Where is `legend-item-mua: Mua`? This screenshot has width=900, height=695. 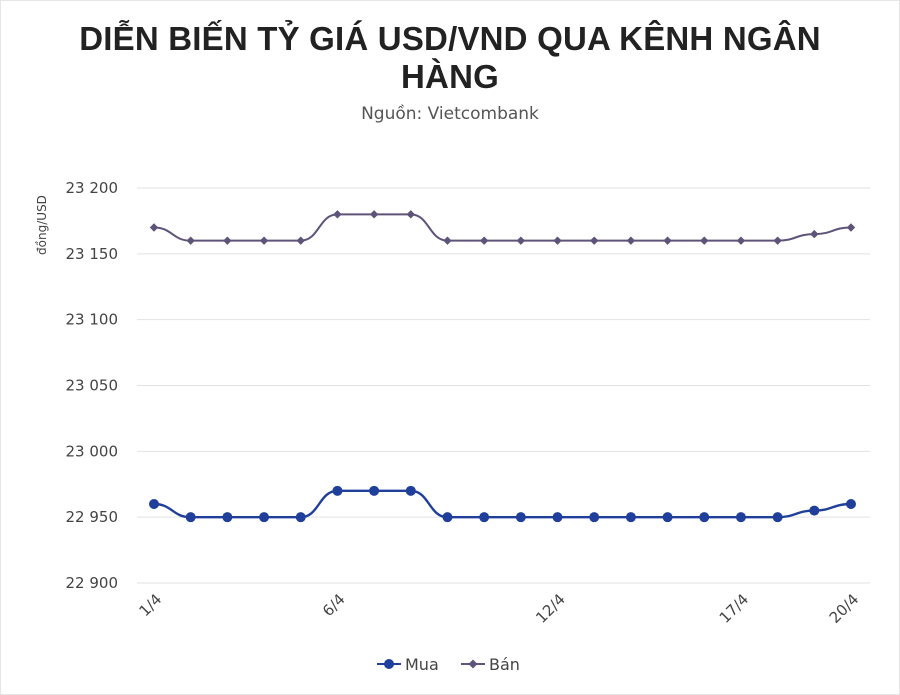 legend-item-mua: Mua is located at coordinates (408, 664).